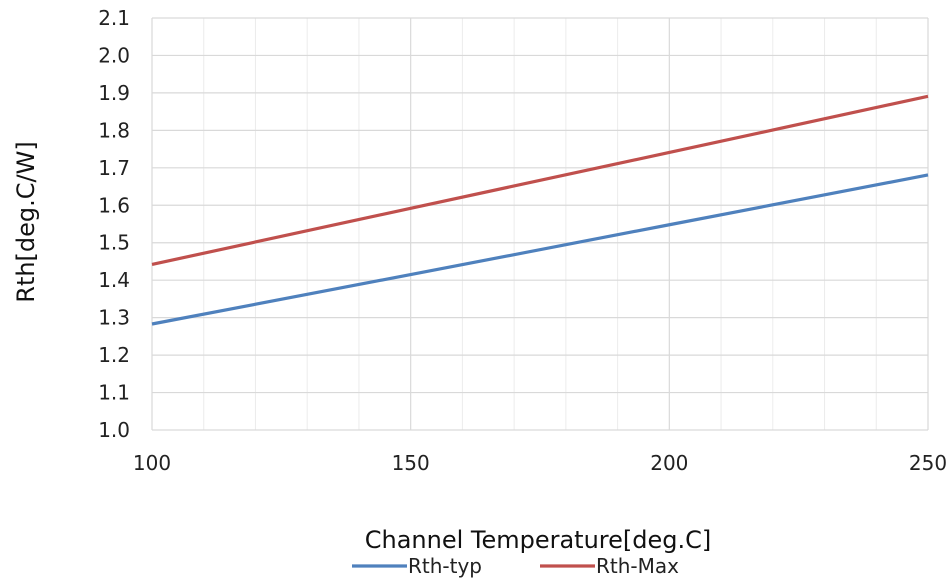 Image resolution: width=950 pixels, height=578 pixels. I want to click on y-tick-label: 2.0, so click(114, 55).